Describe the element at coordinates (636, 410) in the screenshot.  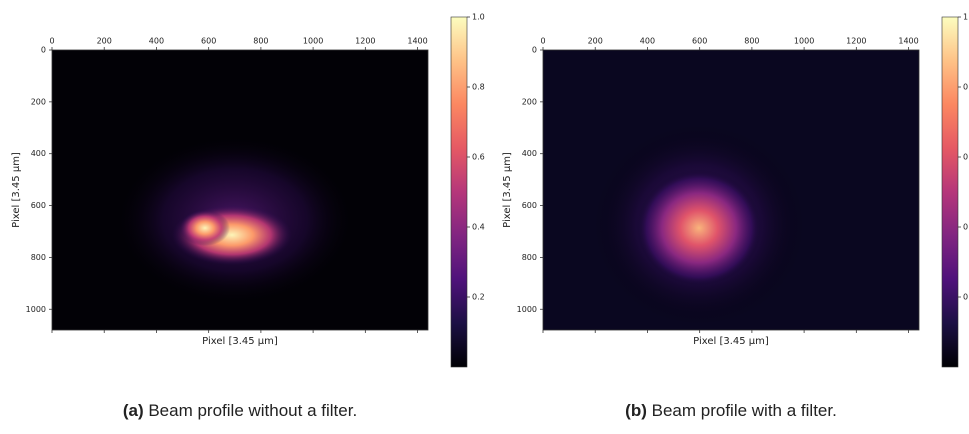
I see `caption-label: (b)` at that location.